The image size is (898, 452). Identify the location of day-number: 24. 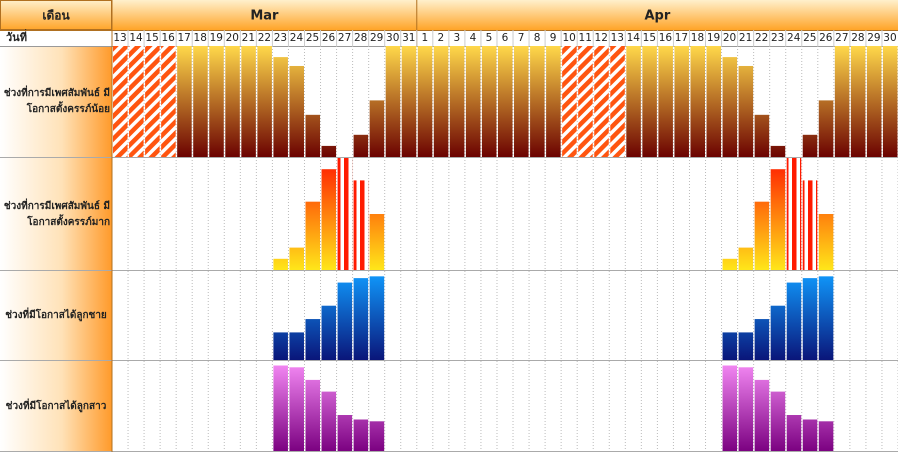
(297, 38).